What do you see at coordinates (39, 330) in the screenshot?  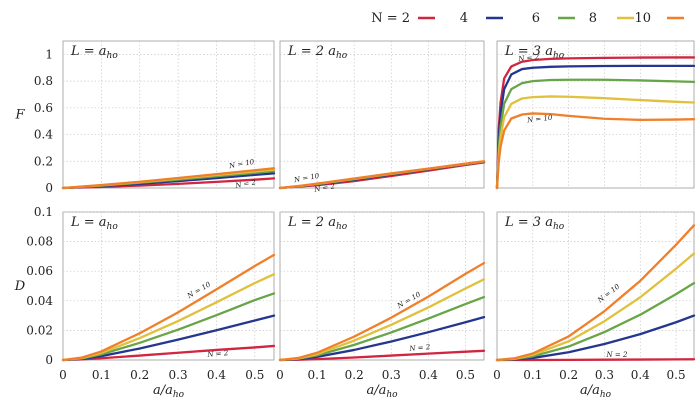 I see `y-tick-label: 0.02` at bounding box center [39, 330].